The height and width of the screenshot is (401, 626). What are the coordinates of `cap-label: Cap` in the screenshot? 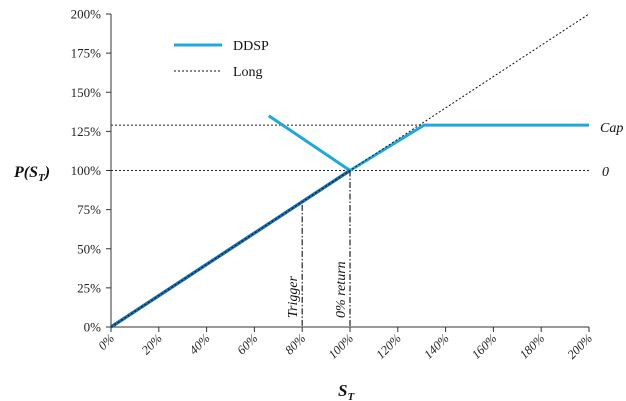 It's located at (611, 128).